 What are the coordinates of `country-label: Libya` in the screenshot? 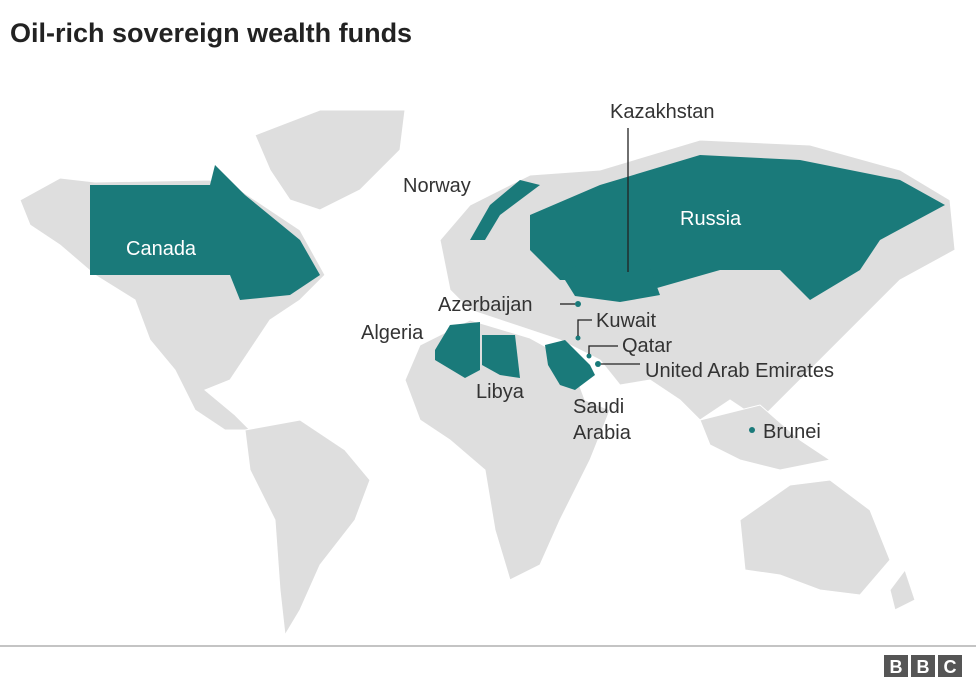 It's located at (500, 392).